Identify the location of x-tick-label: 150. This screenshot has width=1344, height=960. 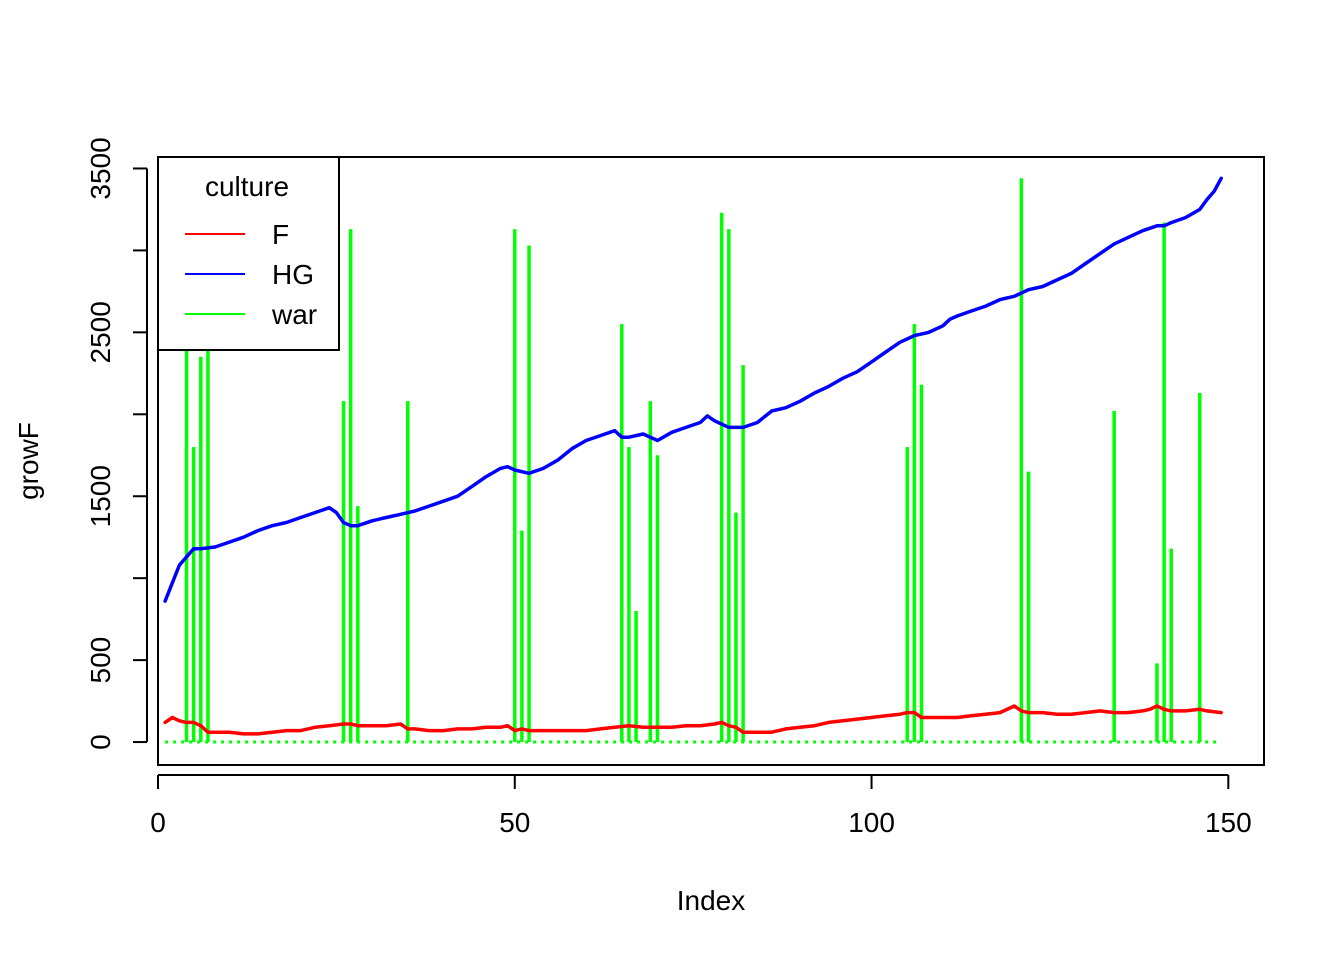
(1228, 822).